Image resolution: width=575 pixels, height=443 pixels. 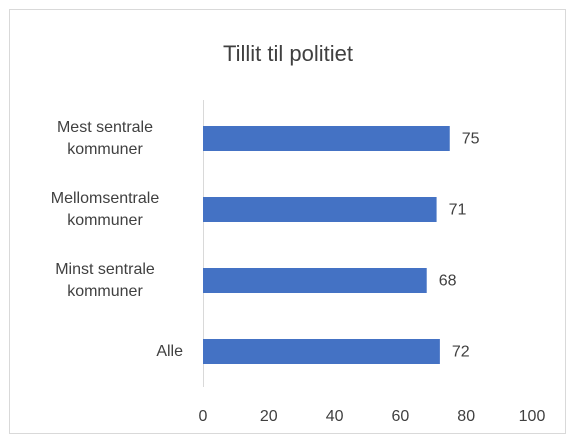 What do you see at coordinates (269, 416) in the screenshot?
I see `x-tick-label: 20` at bounding box center [269, 416].